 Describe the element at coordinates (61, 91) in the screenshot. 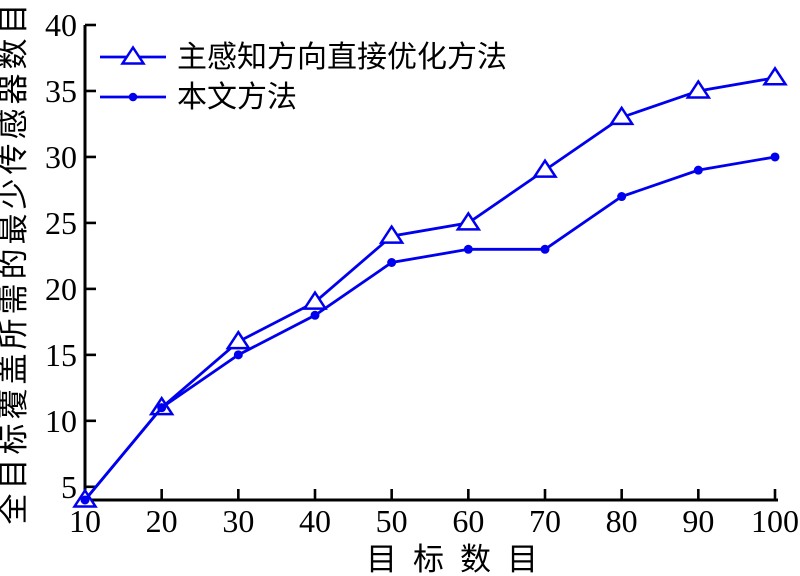

I see `y-tick-label: 35` at that location.